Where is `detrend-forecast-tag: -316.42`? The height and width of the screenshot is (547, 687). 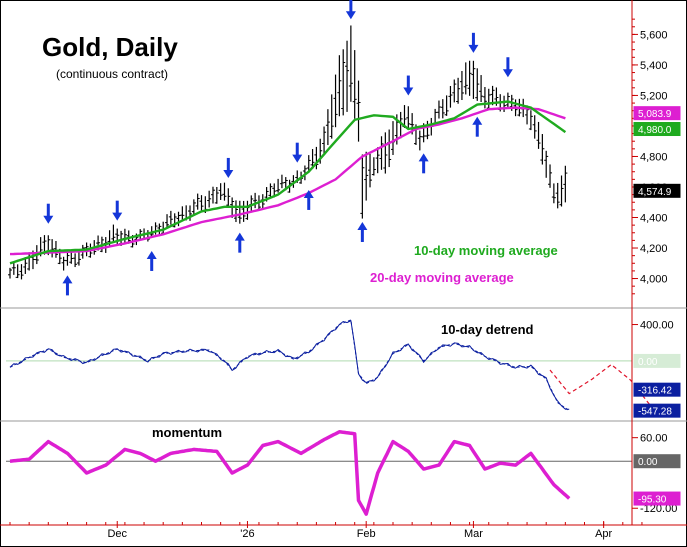 detrend-forecast-tag: -316.42 is located at coordinates (655, 391).